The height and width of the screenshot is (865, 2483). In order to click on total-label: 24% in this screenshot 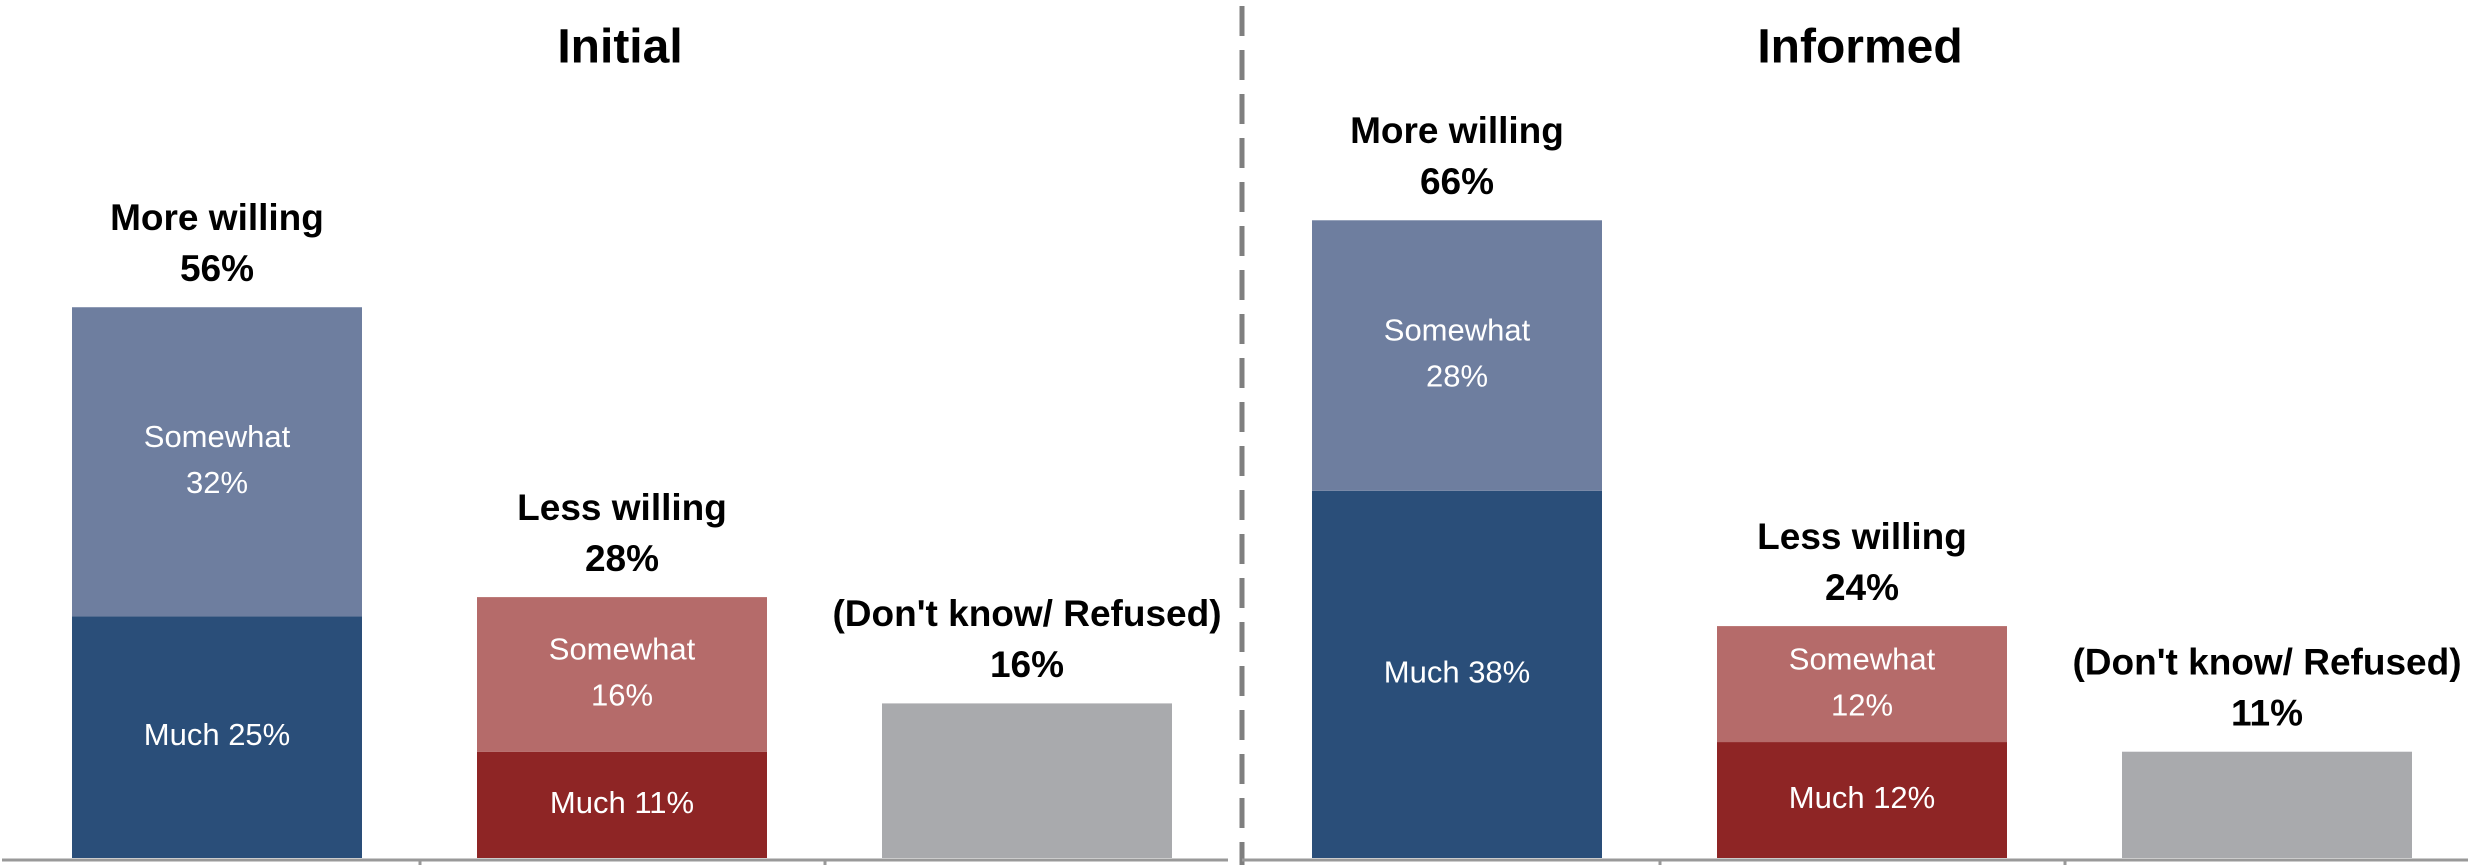, I will do `click(1862, 587)`.